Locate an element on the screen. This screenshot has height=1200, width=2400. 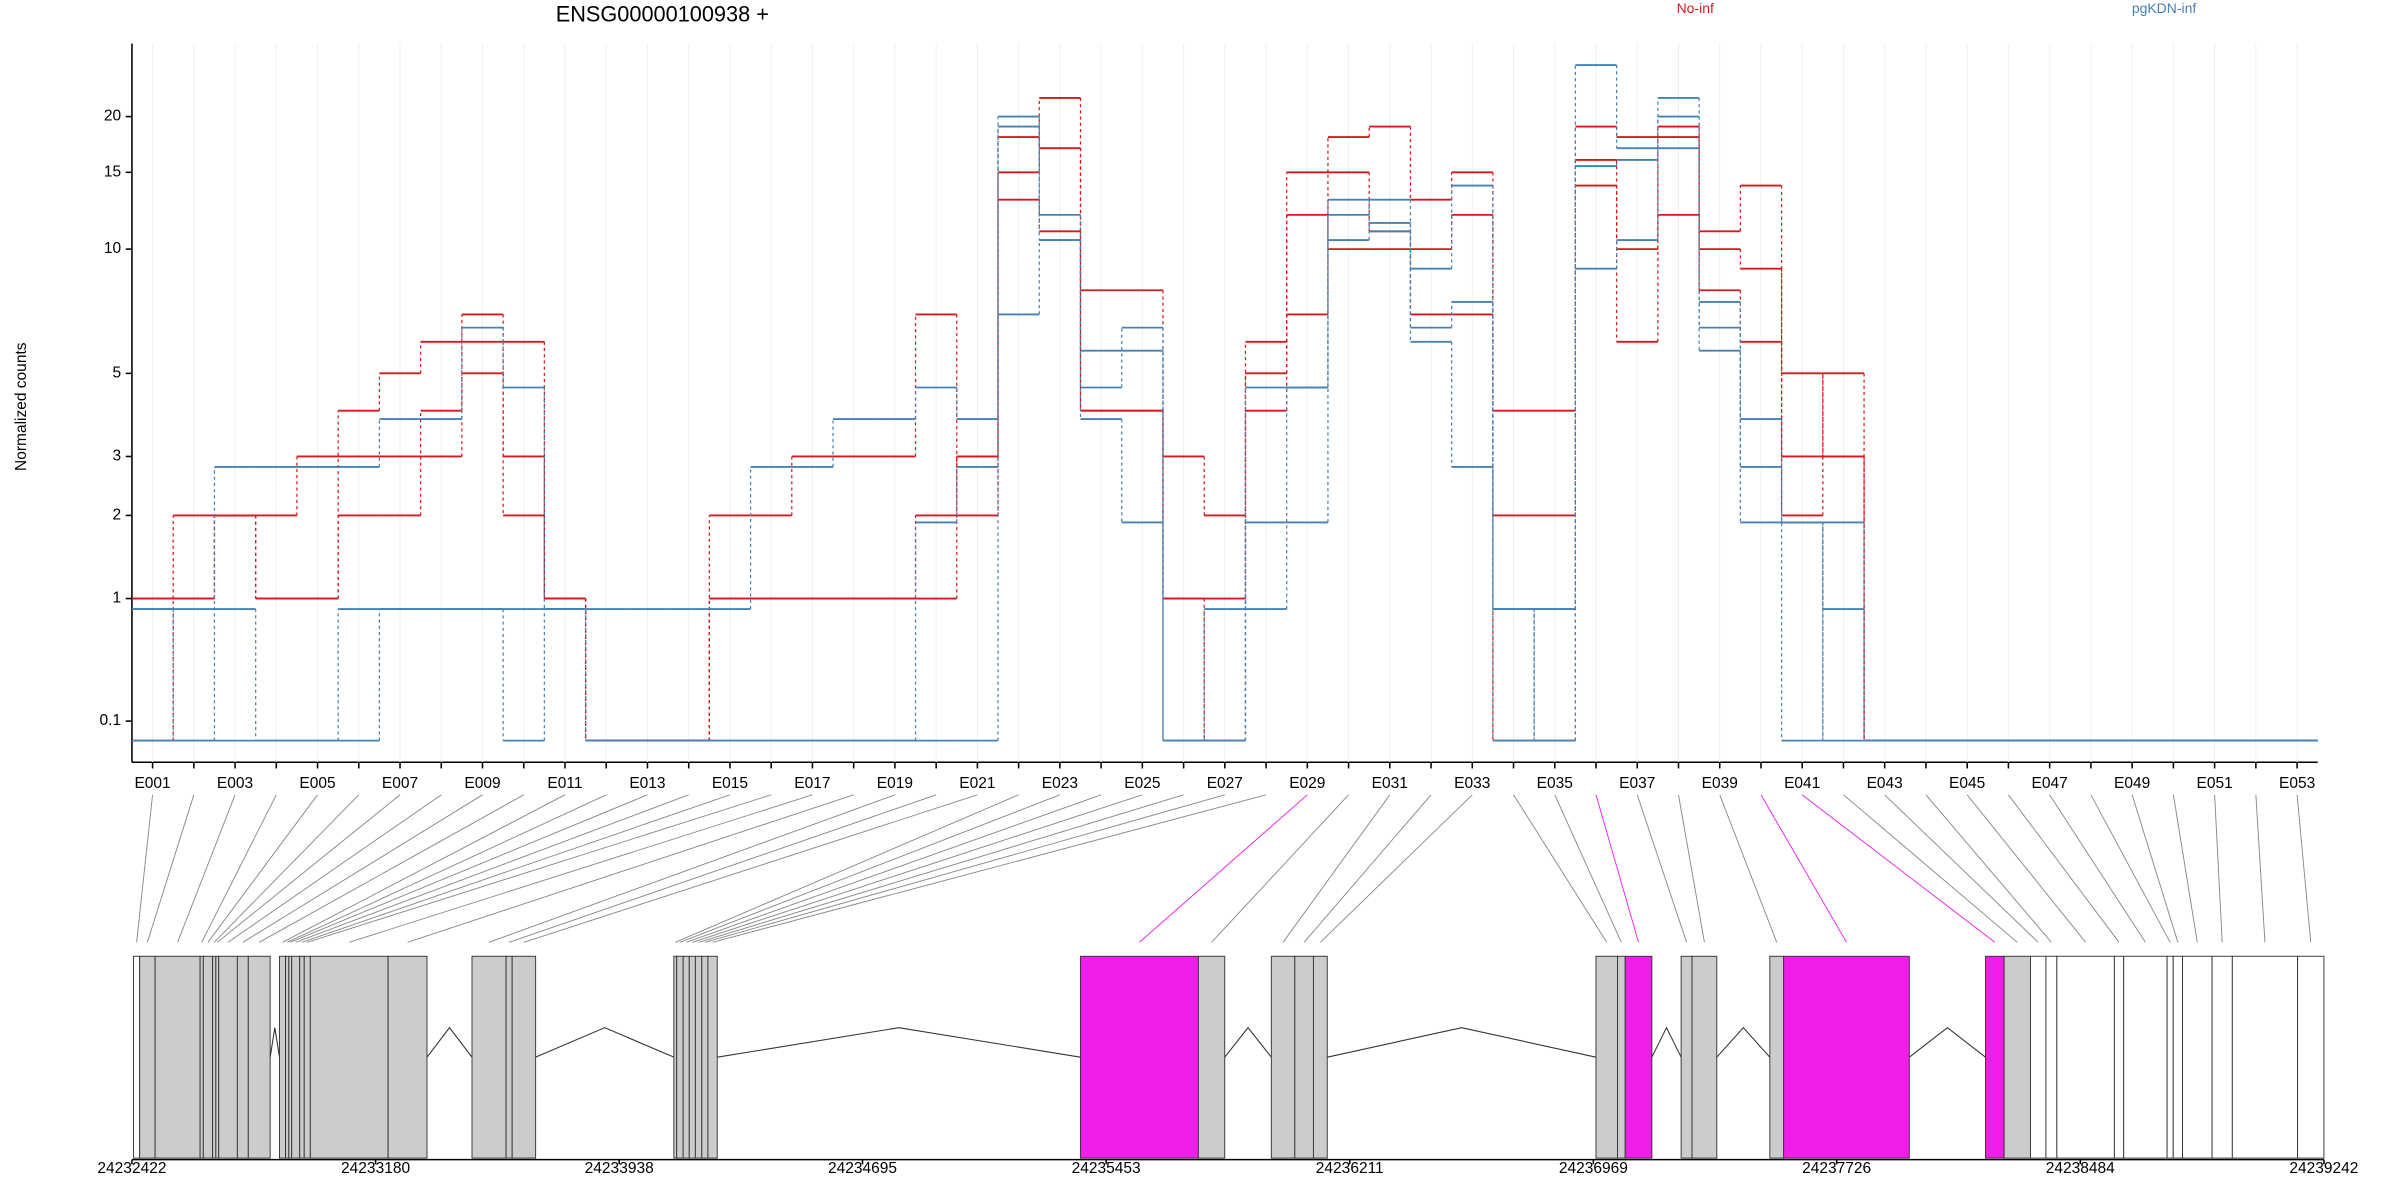
x-tick-label: E045 is located at coordinates (1967, 783).